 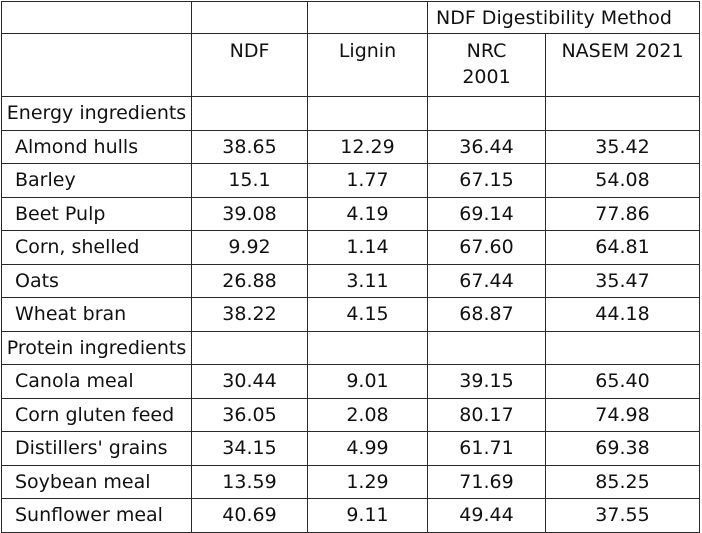 I want to click on cell-nasem-2021: 54.08, so click(x=622, y=180).